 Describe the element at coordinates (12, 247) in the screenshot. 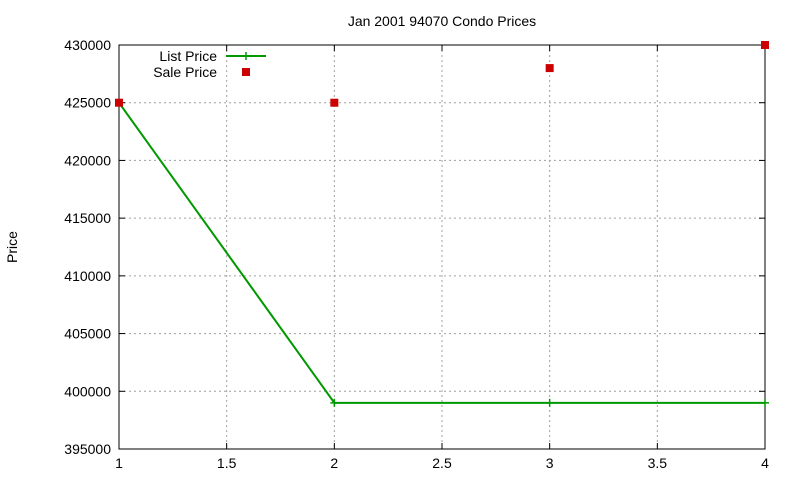

I see `y-axis-label: Price` at that location.